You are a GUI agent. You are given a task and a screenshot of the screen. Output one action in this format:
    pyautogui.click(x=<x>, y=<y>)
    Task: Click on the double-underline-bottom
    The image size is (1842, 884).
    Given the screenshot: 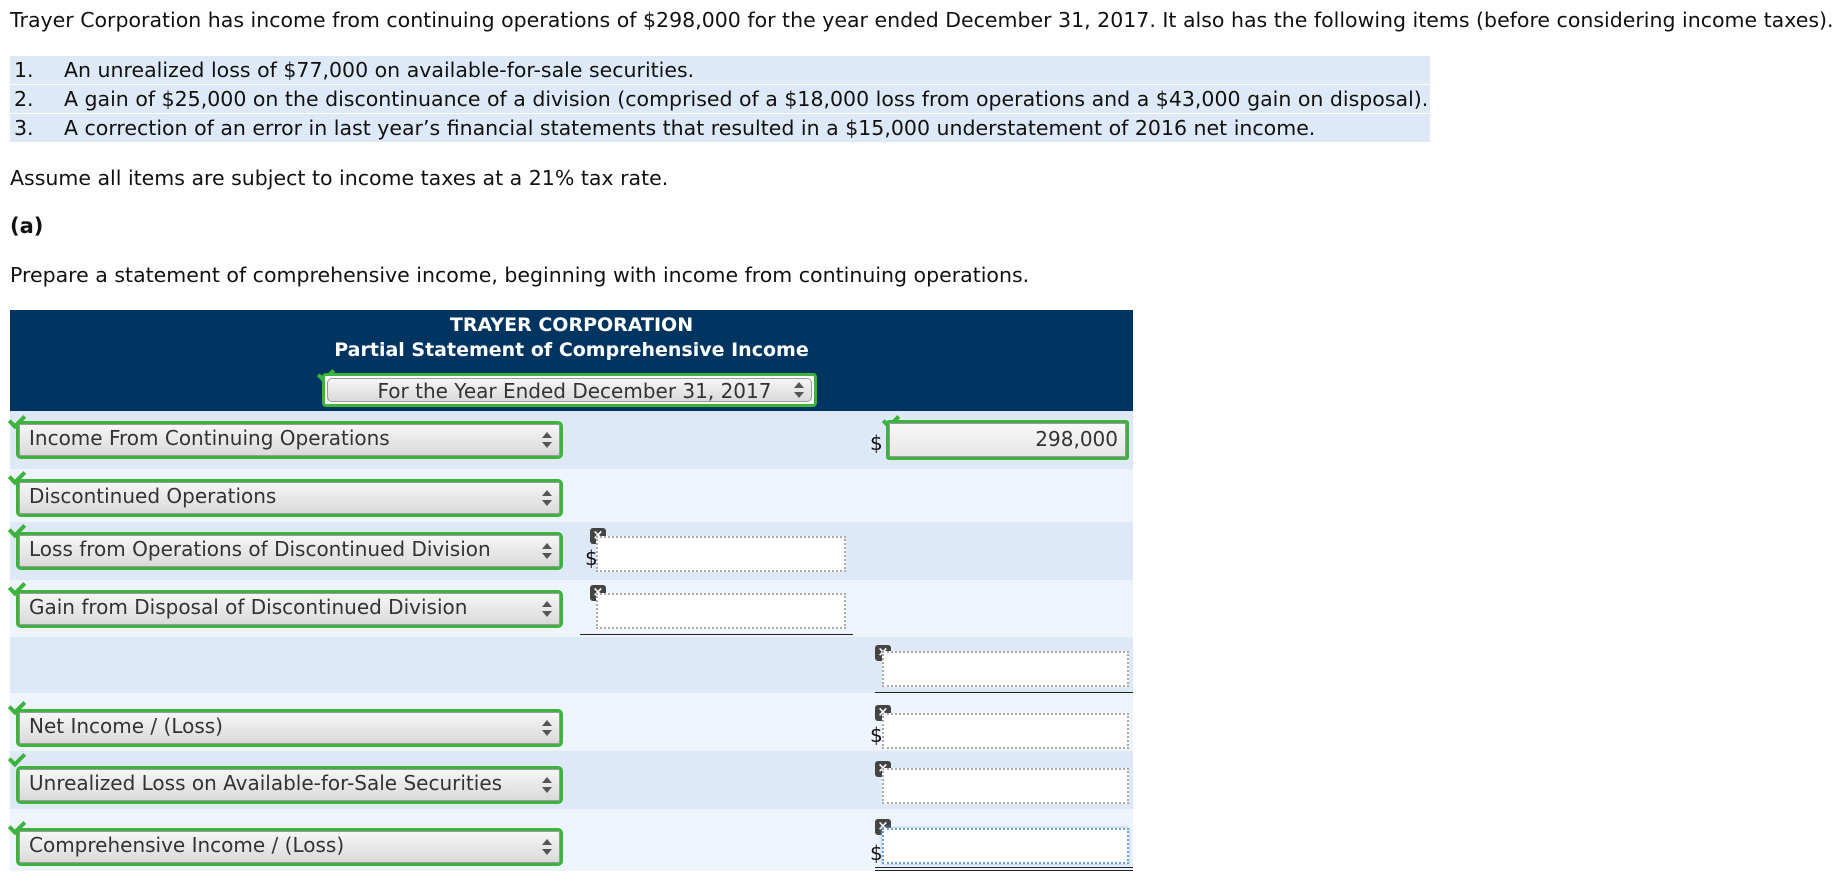 What is the action you would take?
    pyautogui.click(x=1004, y=870)
    